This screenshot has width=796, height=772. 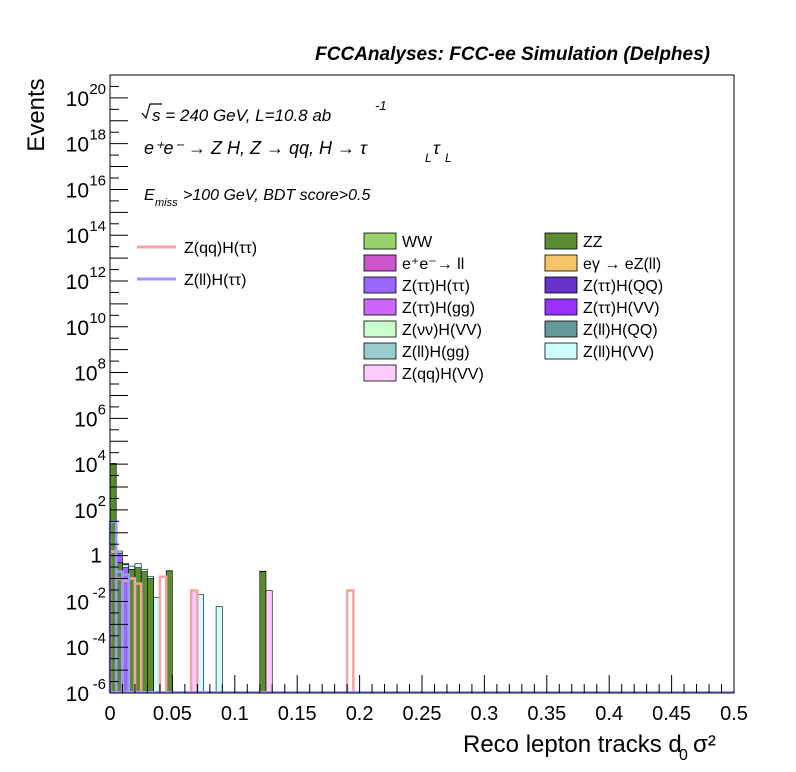 I want to click on y-tick-exponent: 20, so click(x=97, y=89).